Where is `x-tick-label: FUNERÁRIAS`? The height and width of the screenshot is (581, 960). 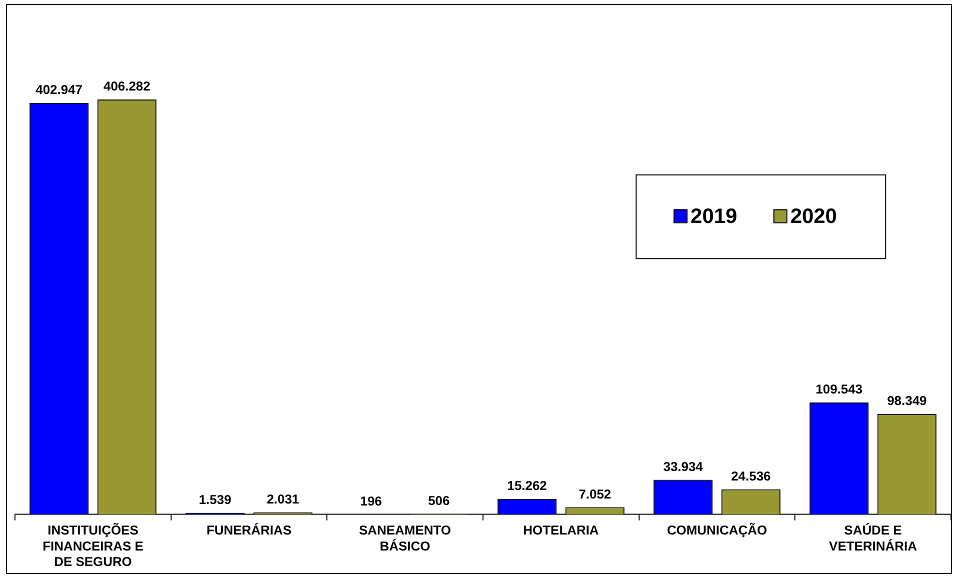 x-tick-label: FUNERÁRIAS is located at coordinates (249, 530).